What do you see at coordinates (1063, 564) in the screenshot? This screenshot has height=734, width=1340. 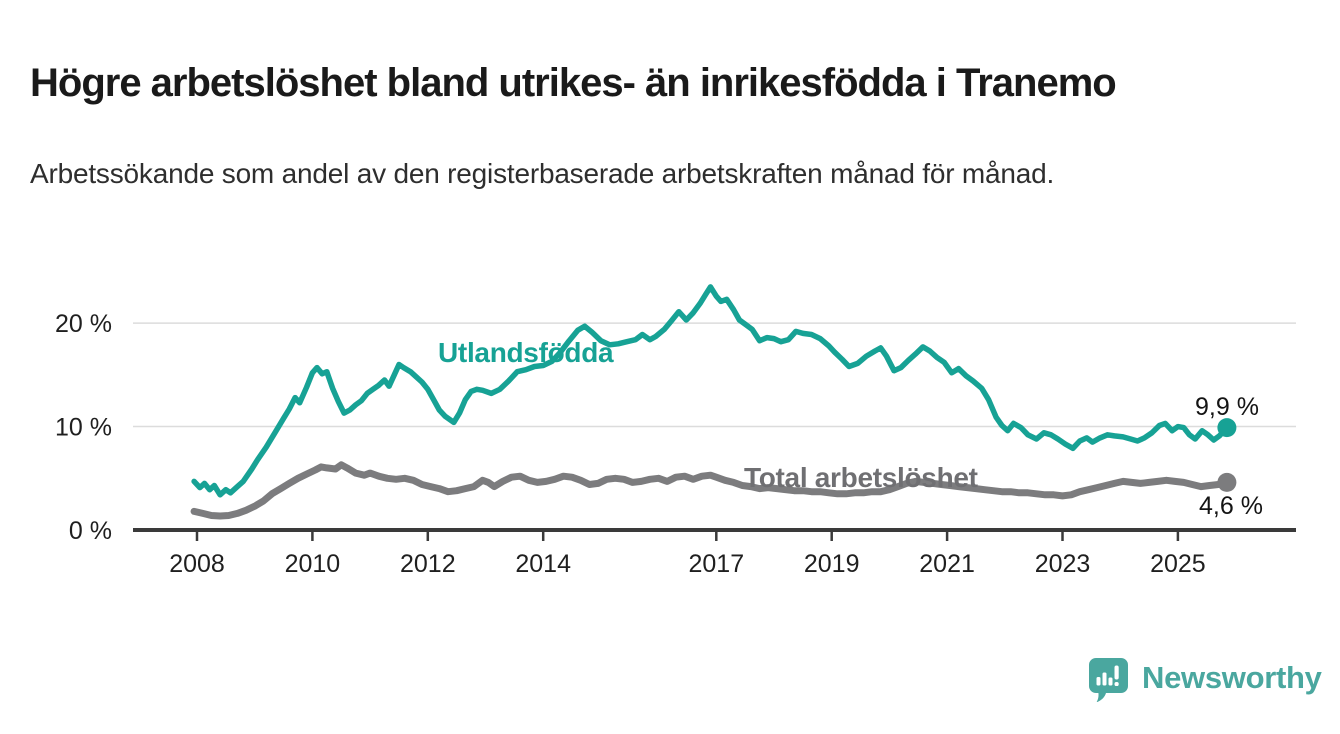 I see `x-axis-label-2023: 2023` at bounding box center [1063, 564].